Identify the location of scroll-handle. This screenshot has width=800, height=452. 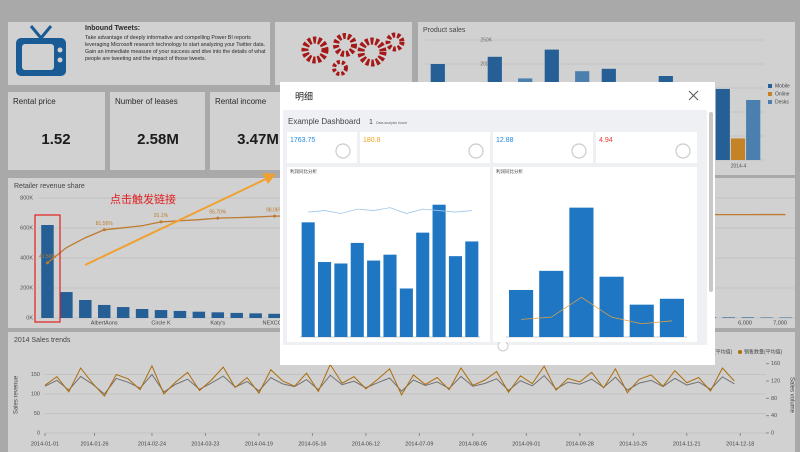
(503, 346).